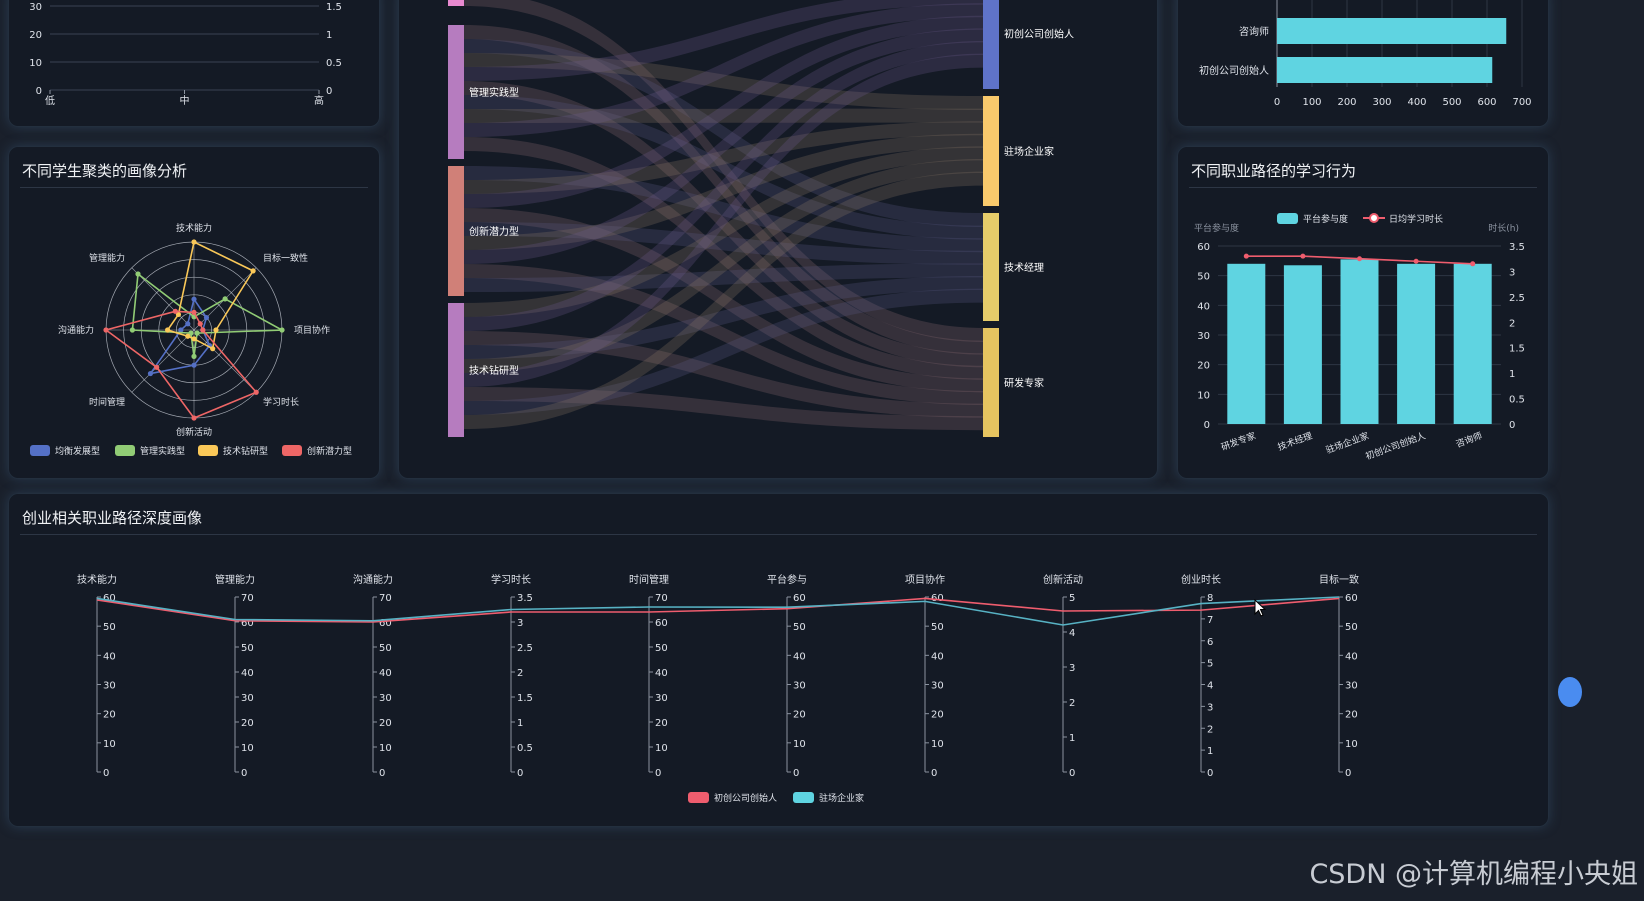 The width and height of the screenshot is (1644, 901). Describe the element at coordinates (194, 228) in the screenshot. I see `radar-indicator-label: 技术能力` at that location.